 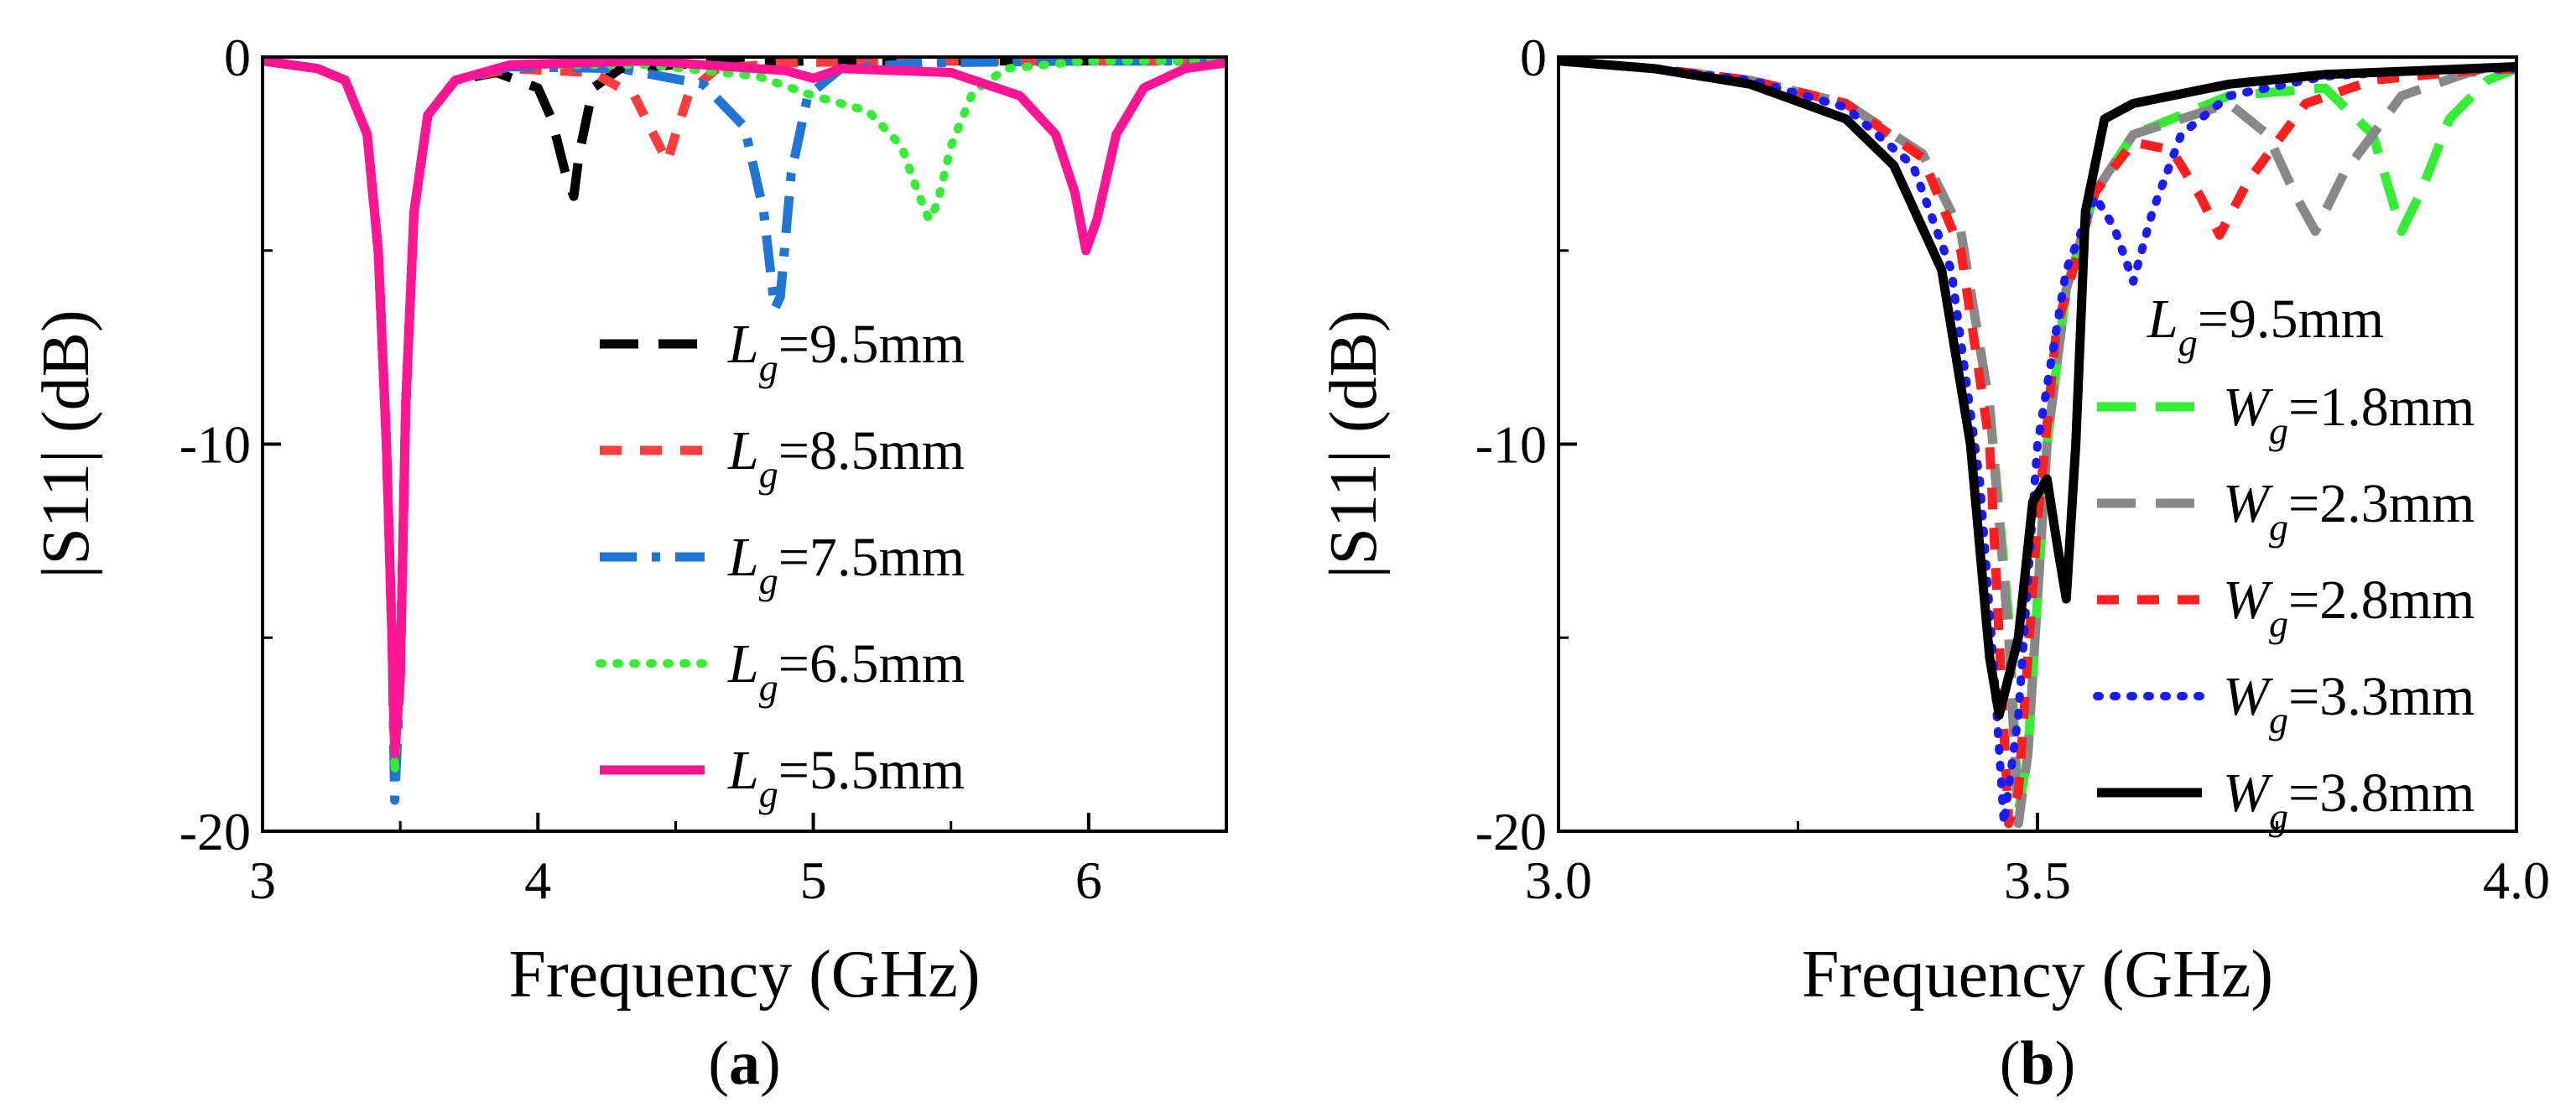 What do you see at coordinates (237, 58) in the screenshot?
I see `panel-a-y-tick-label: 0` at bounding box center [237, 58].